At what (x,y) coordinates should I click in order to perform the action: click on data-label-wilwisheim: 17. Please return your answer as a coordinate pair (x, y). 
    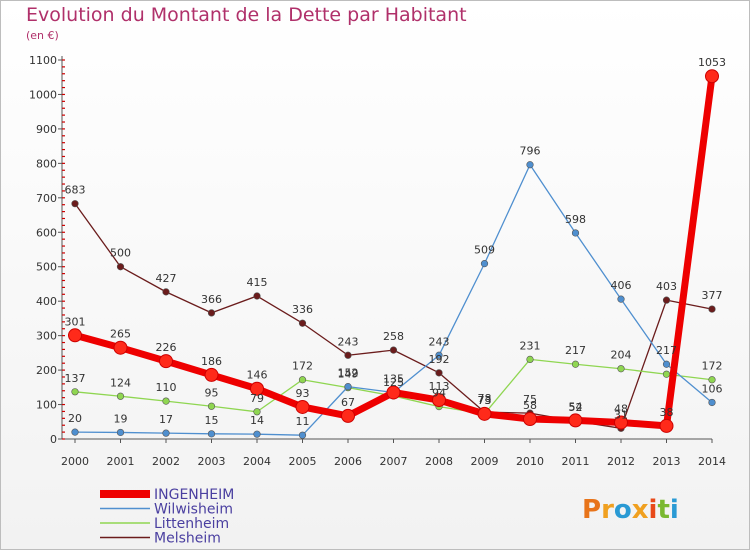
    Looking at the image, I should click on (166, 419).